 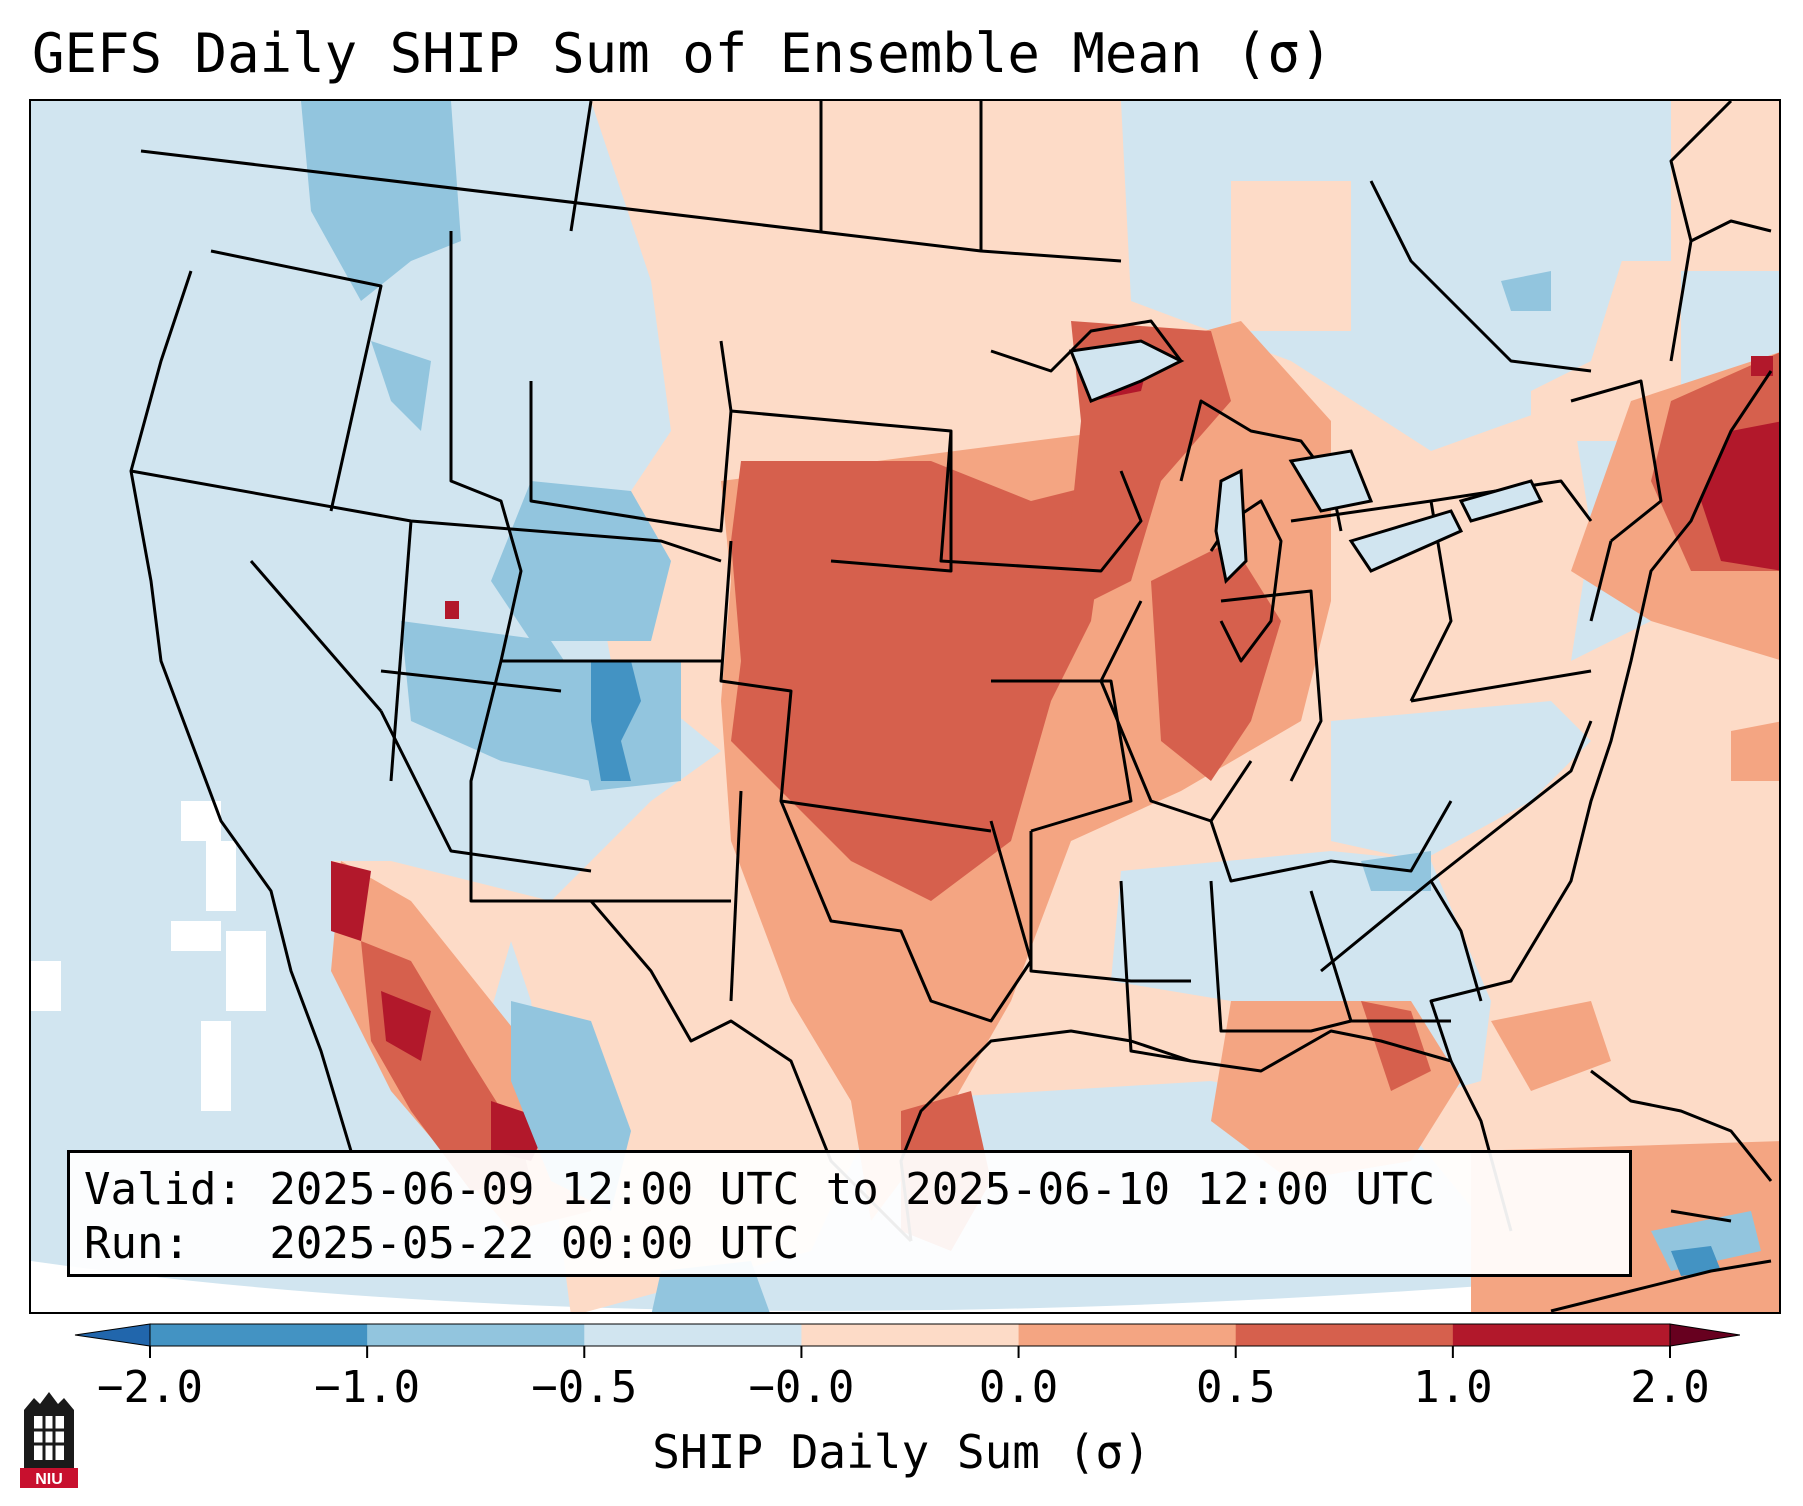 What do you see at coordinates (1705, 1335) in the screenshot?
I see `colorbar-max-extend` at bounding box center [1705, 1335].